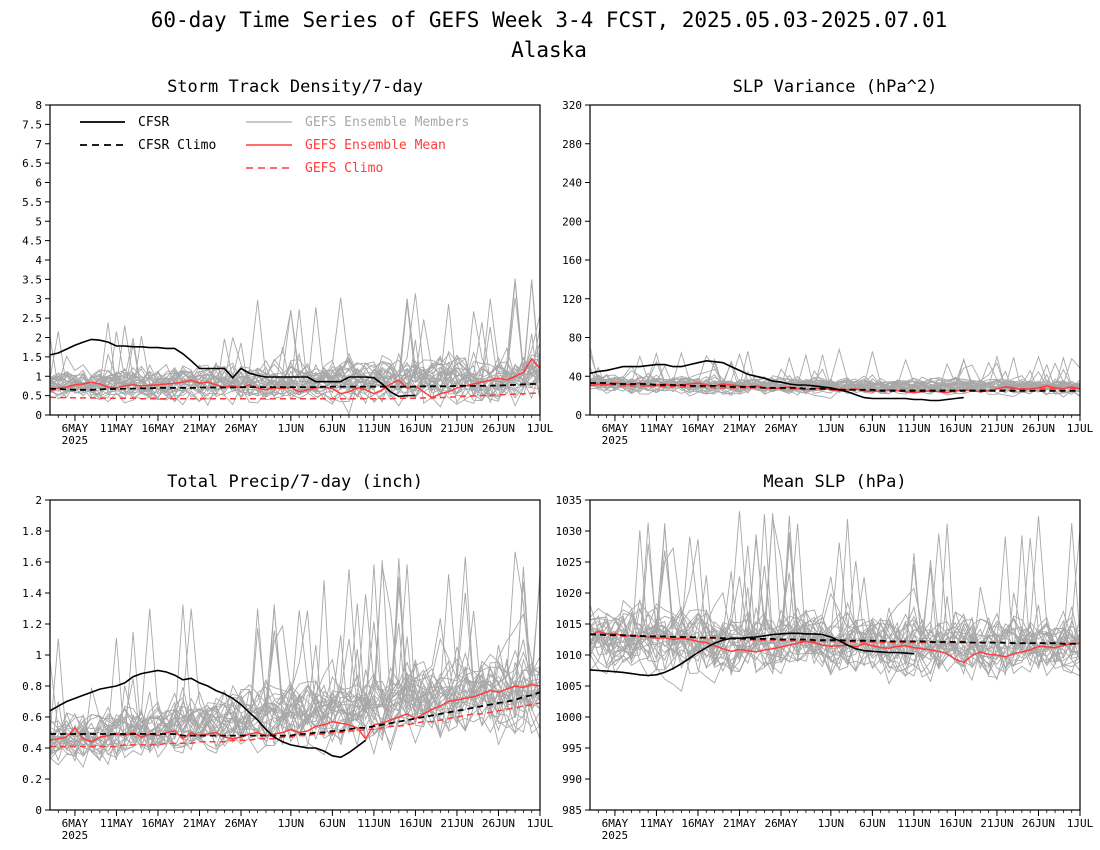 The image size is (1100, 850). Describe the element at coordinates (32, 531) in the screenshot. I see `y-tick-label: 1.8` at that location.